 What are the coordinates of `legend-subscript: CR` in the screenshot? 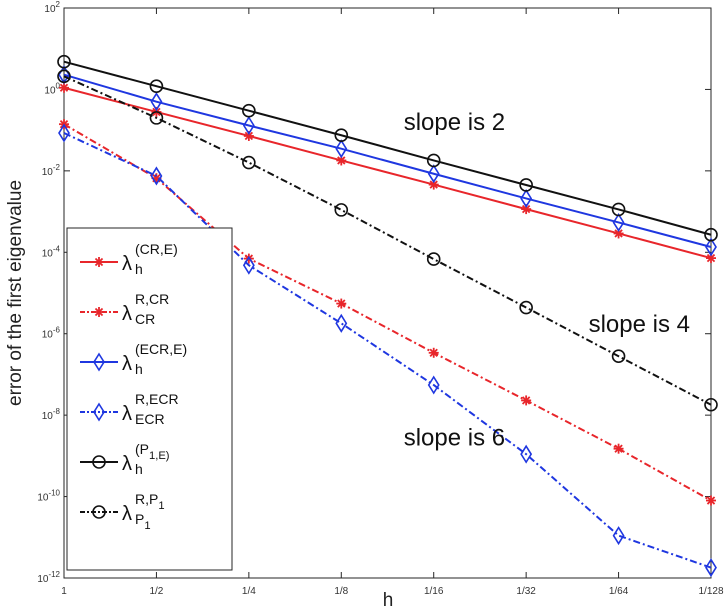 It's located at (145, 319).